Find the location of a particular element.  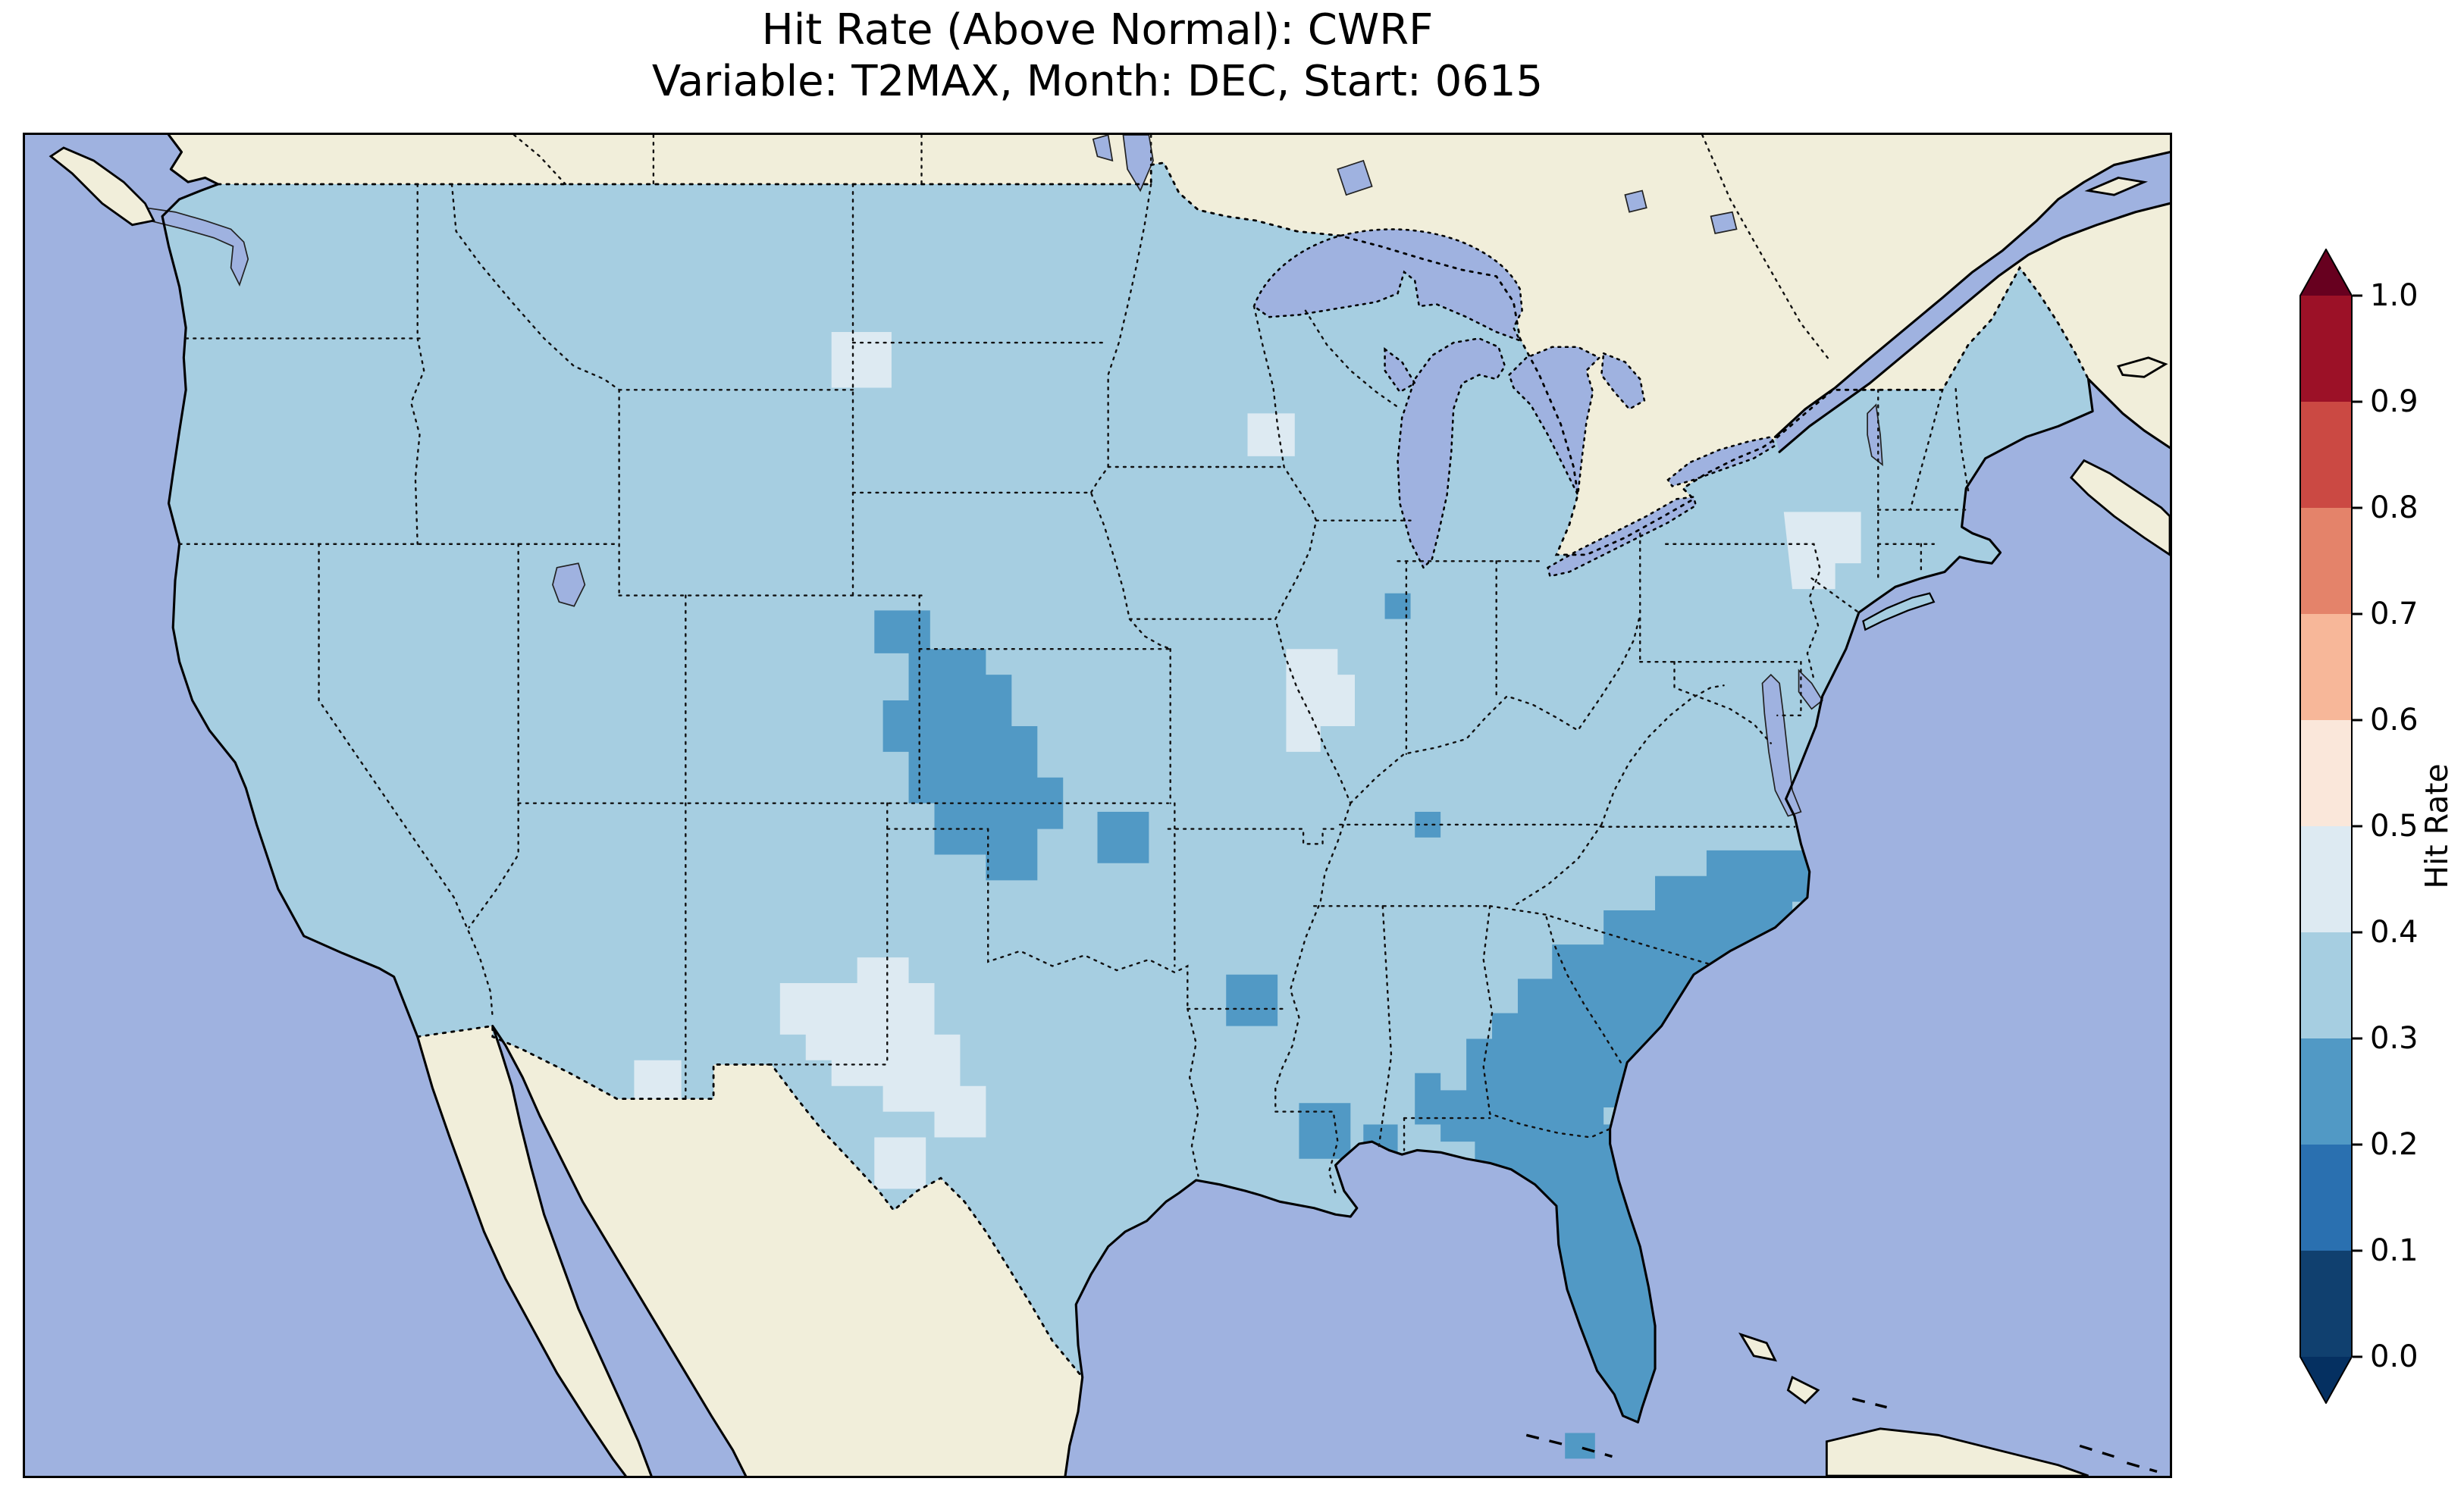

colorbar-tick-label: 0.5 is located at coordinates (2394, 826).